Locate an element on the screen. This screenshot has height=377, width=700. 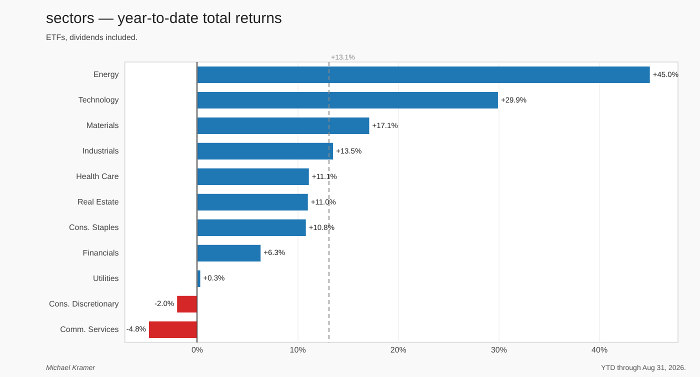
y-tick-label: Real Estate is located at coordinates (98, 201).